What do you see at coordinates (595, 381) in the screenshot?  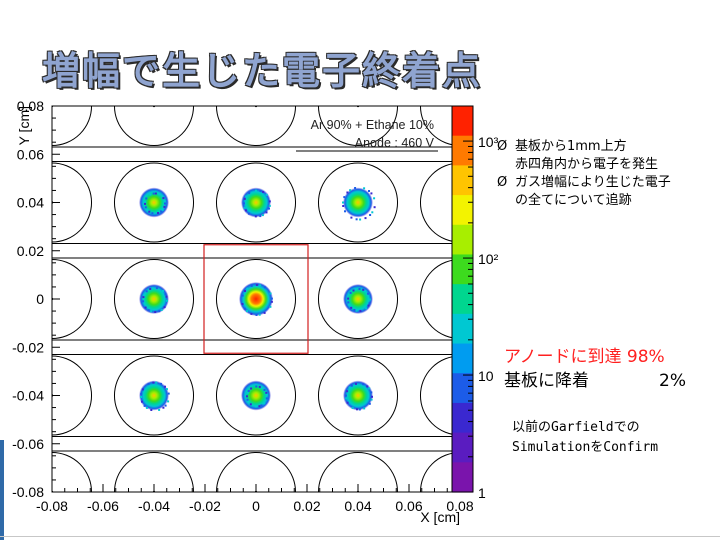 I see `substrate-result: 基板に降着 2%` at bounding box center [595, 381].